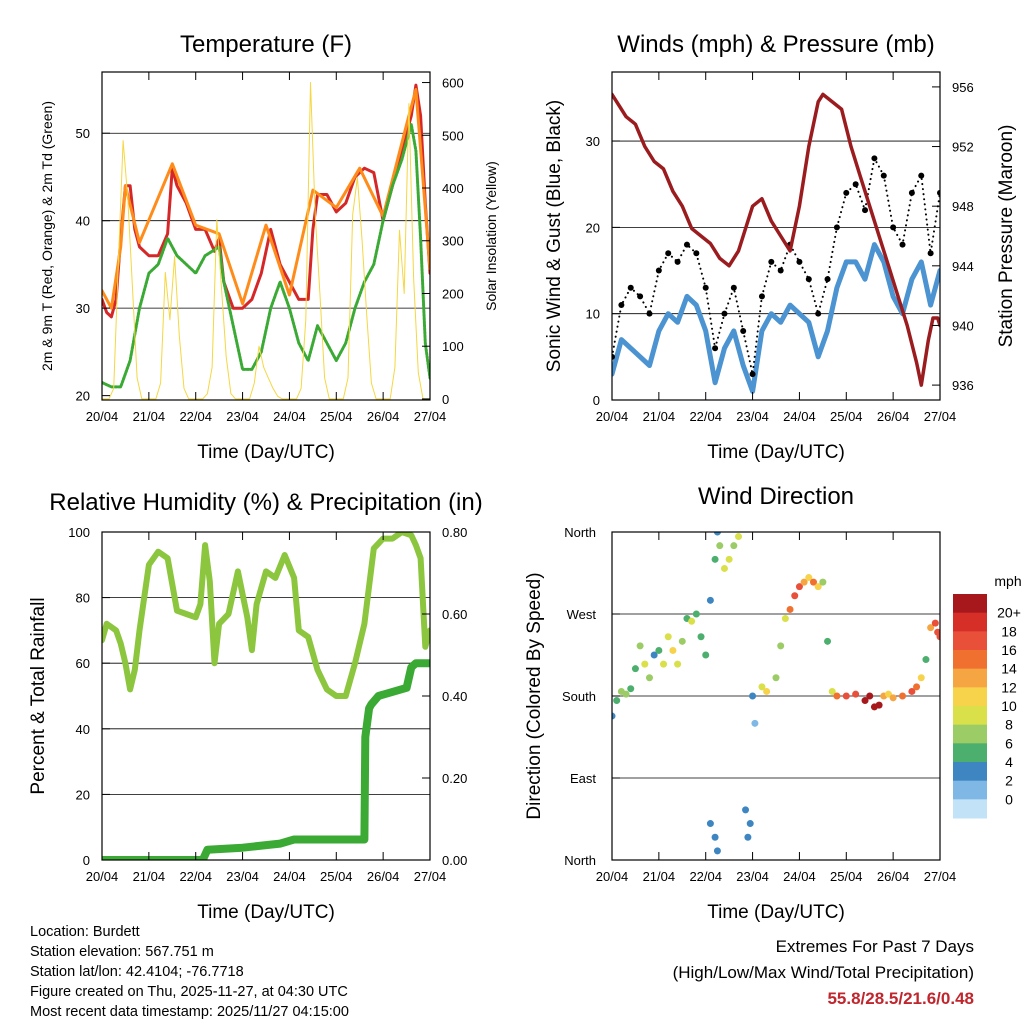 Image resolution: width=1024 pixels, height=1024 pixels. What do you see at coordinates (1009, 762) in the screenshot?
I see `colorbar-label: 4` at bounding box center [1009, 762].